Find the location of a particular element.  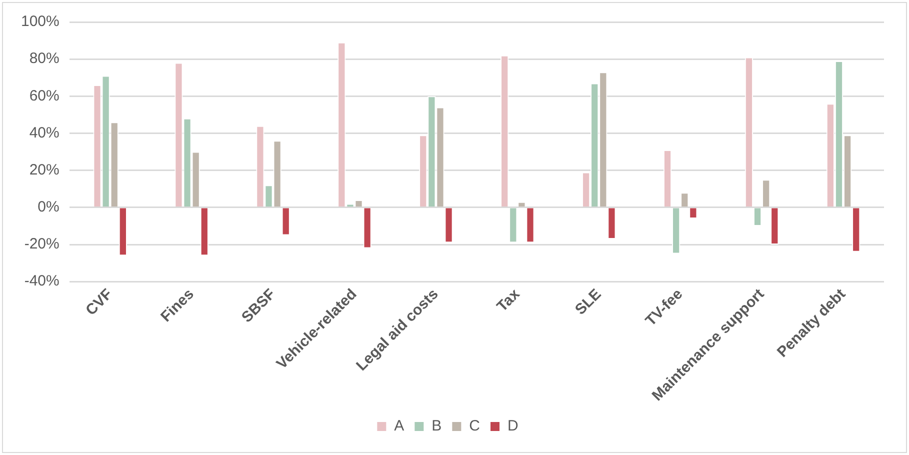

legend-label: B is located at coordinates (437, 426).